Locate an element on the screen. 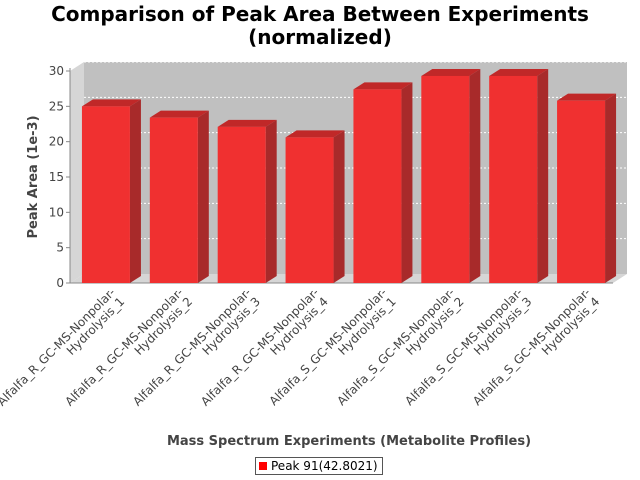  x-tick-label: Alfalfa_R_GC-MS-Nonpolar-Hydrolysis_2 is located at coordinates (128, 351).